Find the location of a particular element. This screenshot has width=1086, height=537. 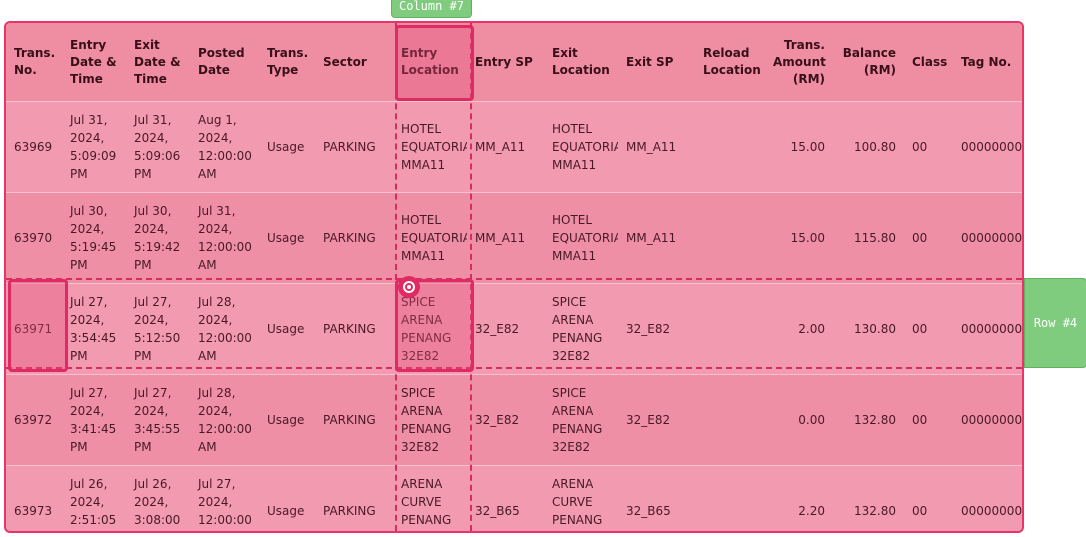

col-header-exit-location: Exit Location is located at coordinates (581, 62).